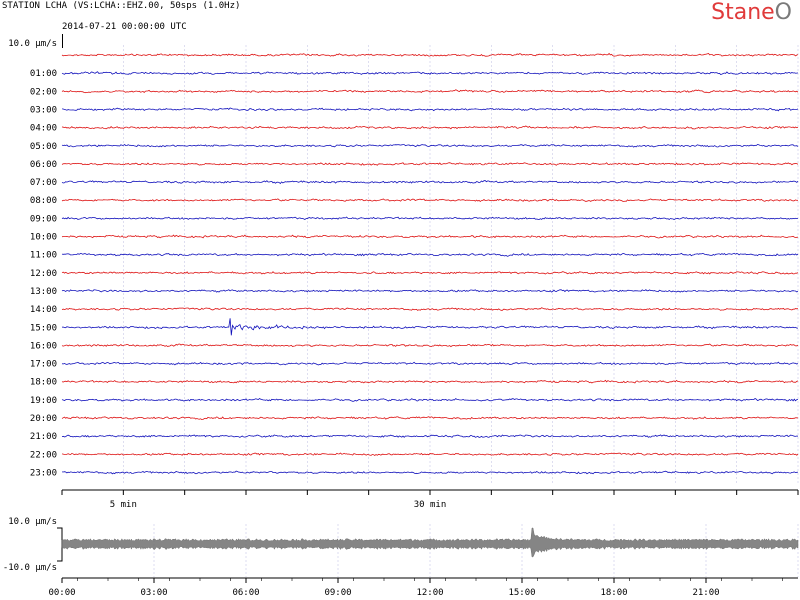 The height and width of the screenshot is (600, 800). I want to click on row-time-label: 12:00, so click(43, 274).